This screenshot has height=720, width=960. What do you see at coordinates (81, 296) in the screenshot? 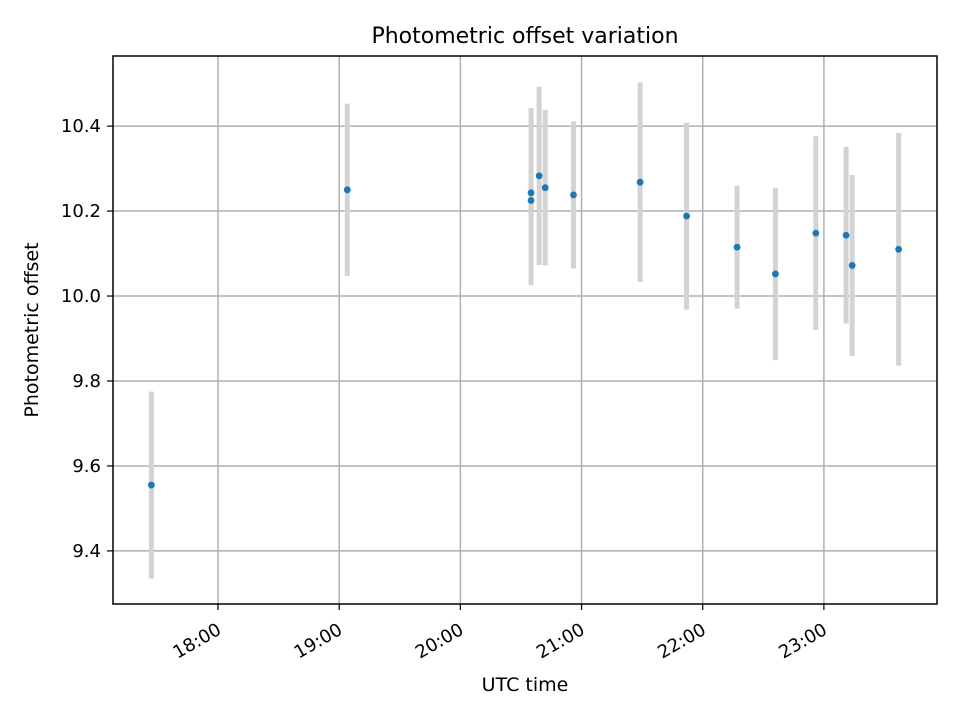
I see `y-tick-label: 10.0` at bounding box center [81, 296].